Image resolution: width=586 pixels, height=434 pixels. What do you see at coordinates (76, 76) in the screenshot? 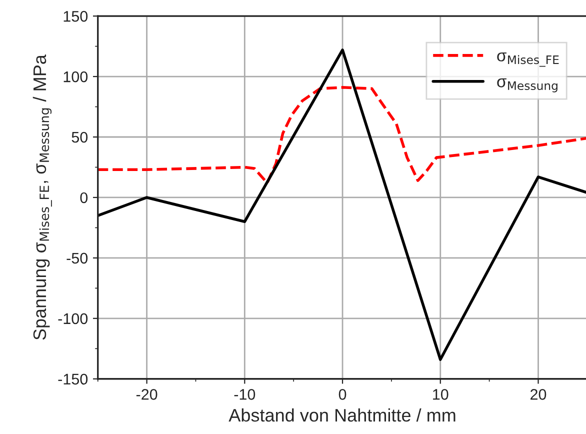
I see `y-tick-label: 100` at bounding box center [76, 76].